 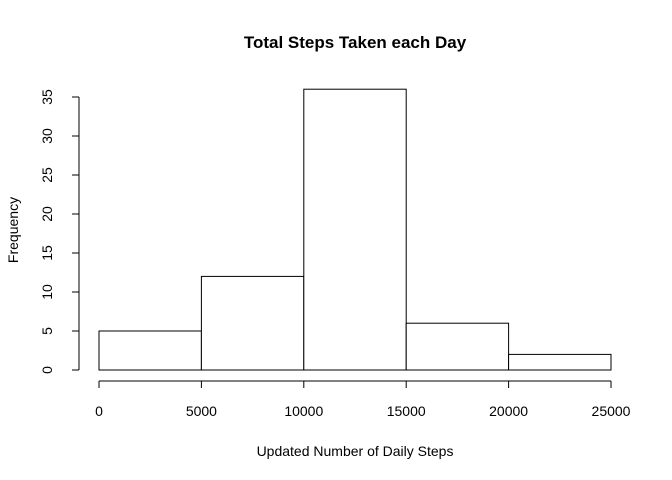 What do you see at coordinates (47, 370) in the screenshot?
I see `y-tick-label: 0` at bounding box center [47, 370].